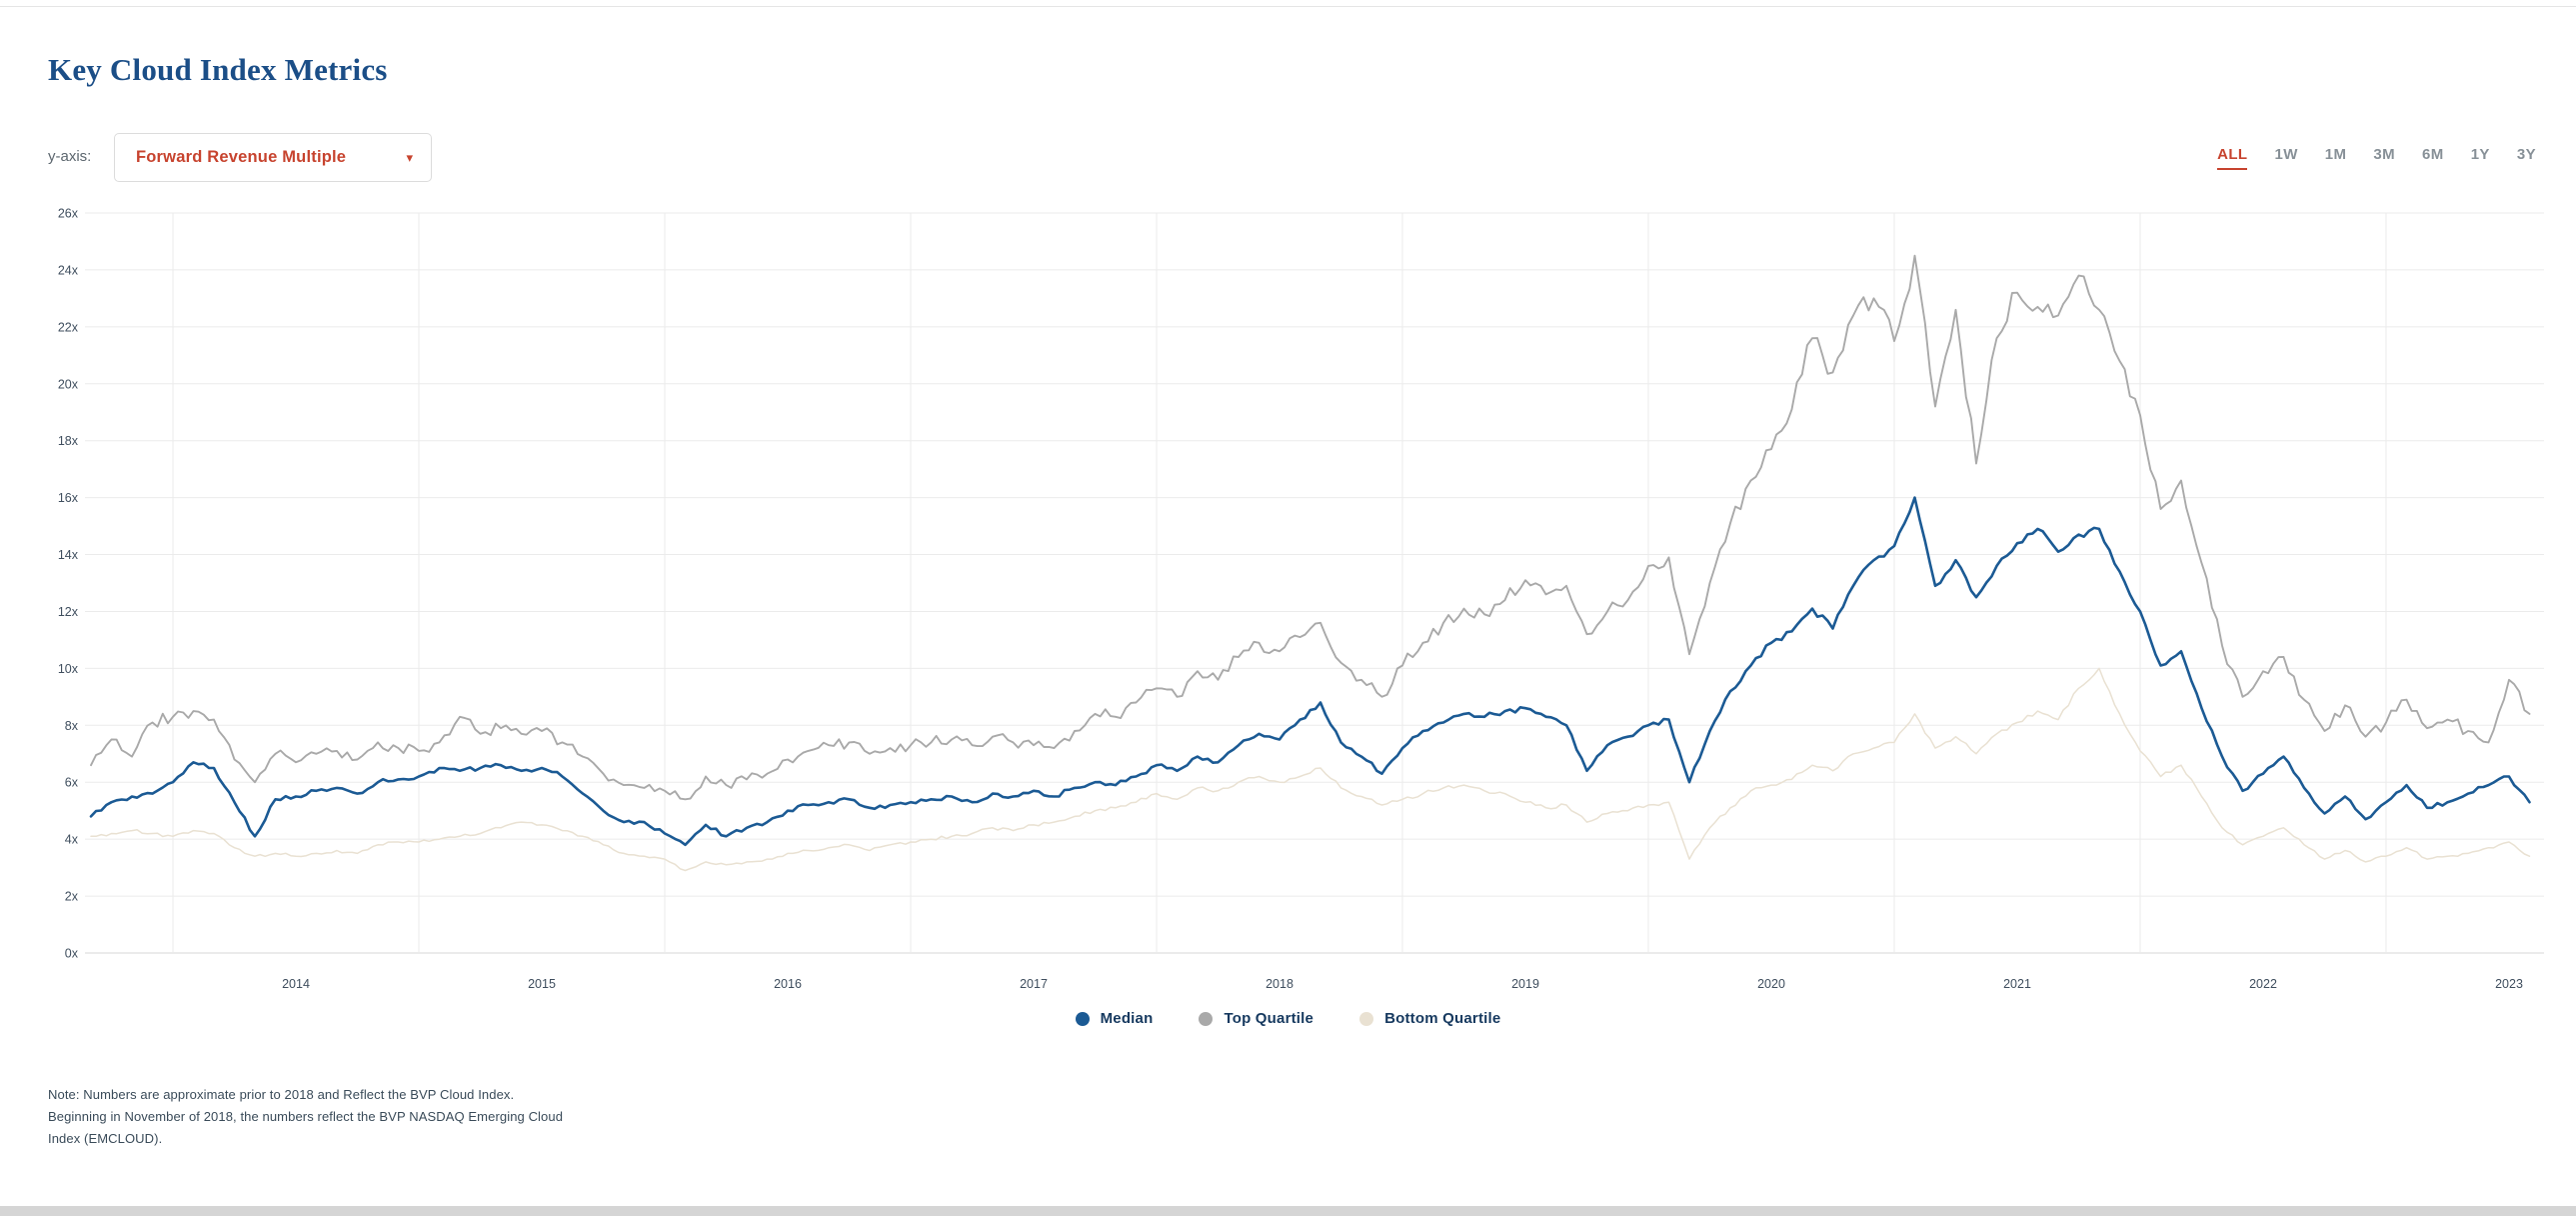 The image size is (2576, 1216). I want to click on page-title: Key Cloud Index Metrics, so click(218, 69).